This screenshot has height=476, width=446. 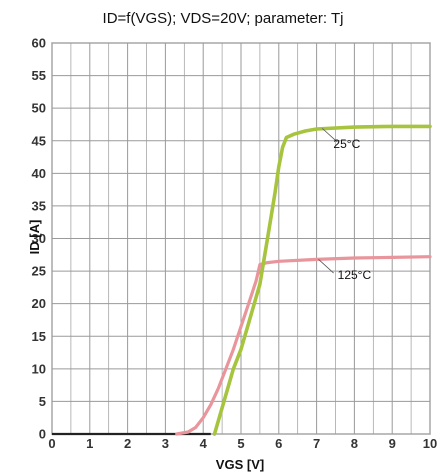 I want to click on series-labels: 25°C 125°C, so click(x=344, y=205).